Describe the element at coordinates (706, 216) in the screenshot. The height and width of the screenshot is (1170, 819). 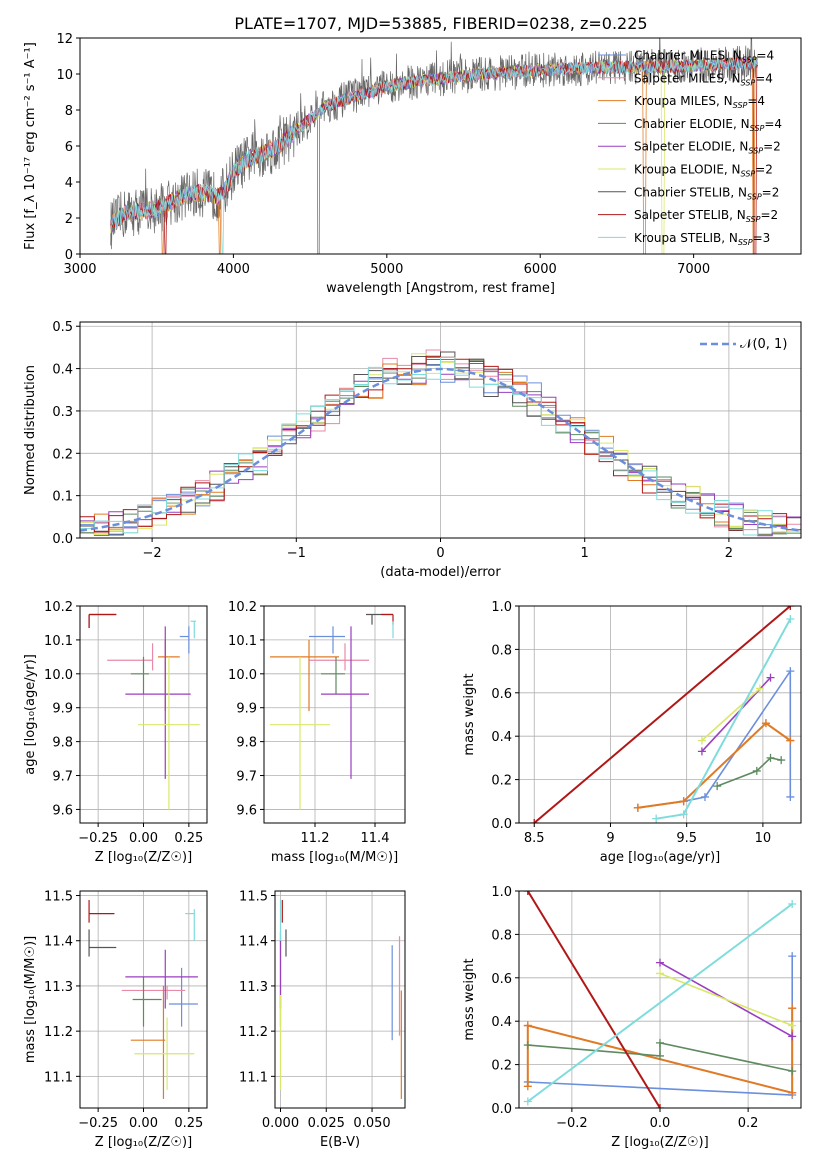
I see `legend-label: Salpeter STELIB, NSSP=2` at that location.